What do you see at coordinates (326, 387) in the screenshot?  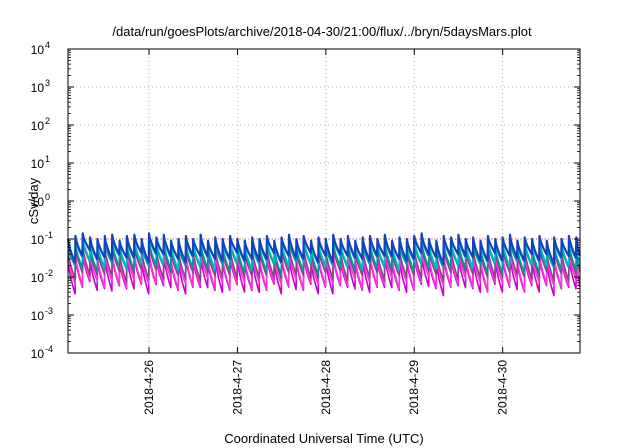 I see `x-tick-label: 2018-4-28` at bounding box center [326, 387].